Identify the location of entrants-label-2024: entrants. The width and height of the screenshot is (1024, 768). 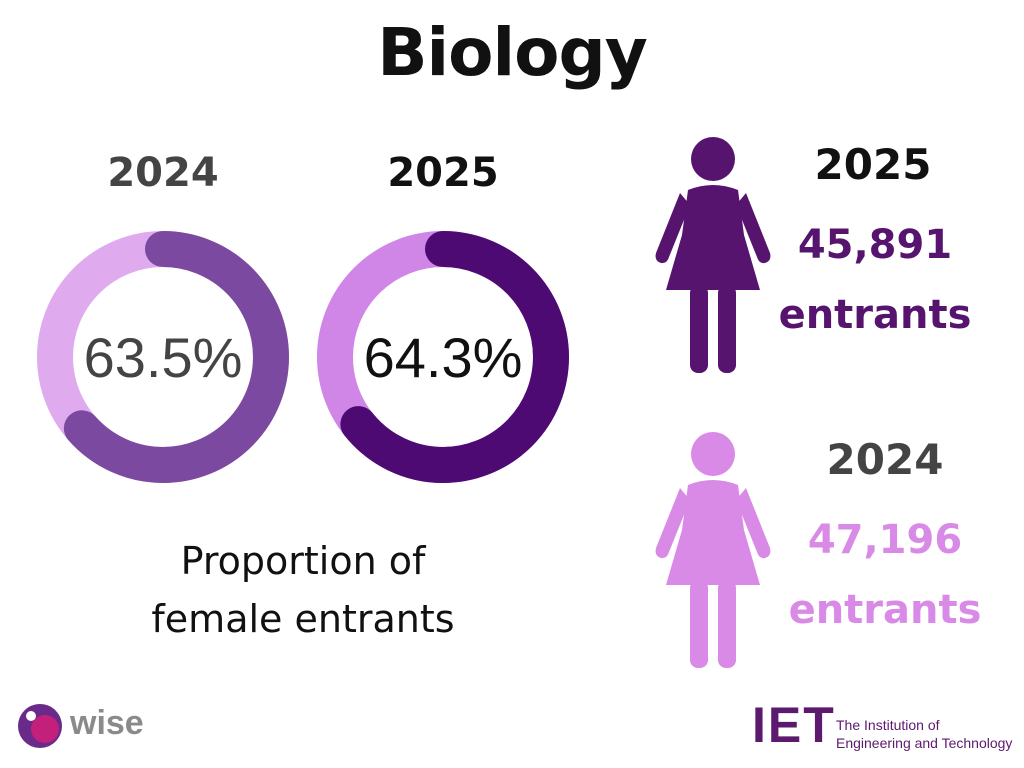
(885, 610).